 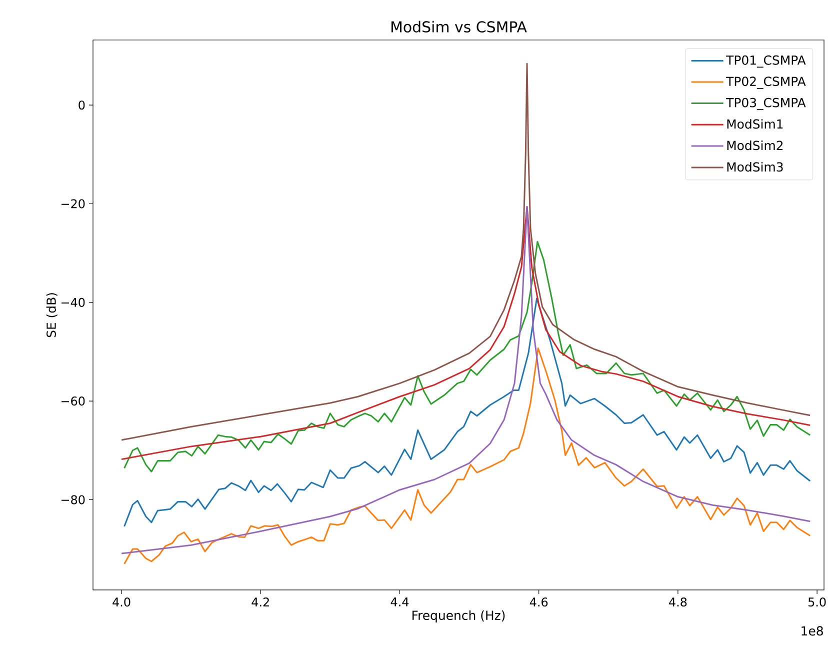 I want to click on x-tick-label: 4.8, so click(x=678, y=602).